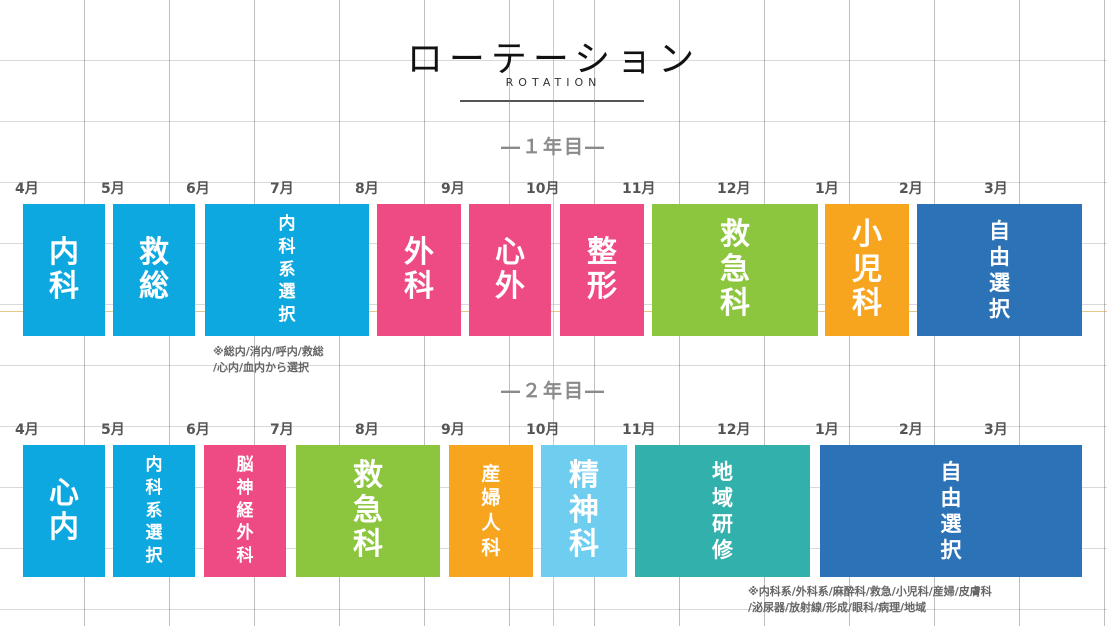 The image size is (1107, 626). I want to click on y1-footnote: ※総内/消内/呼内/救総 /心内/血内から選択, so click(268, 360).